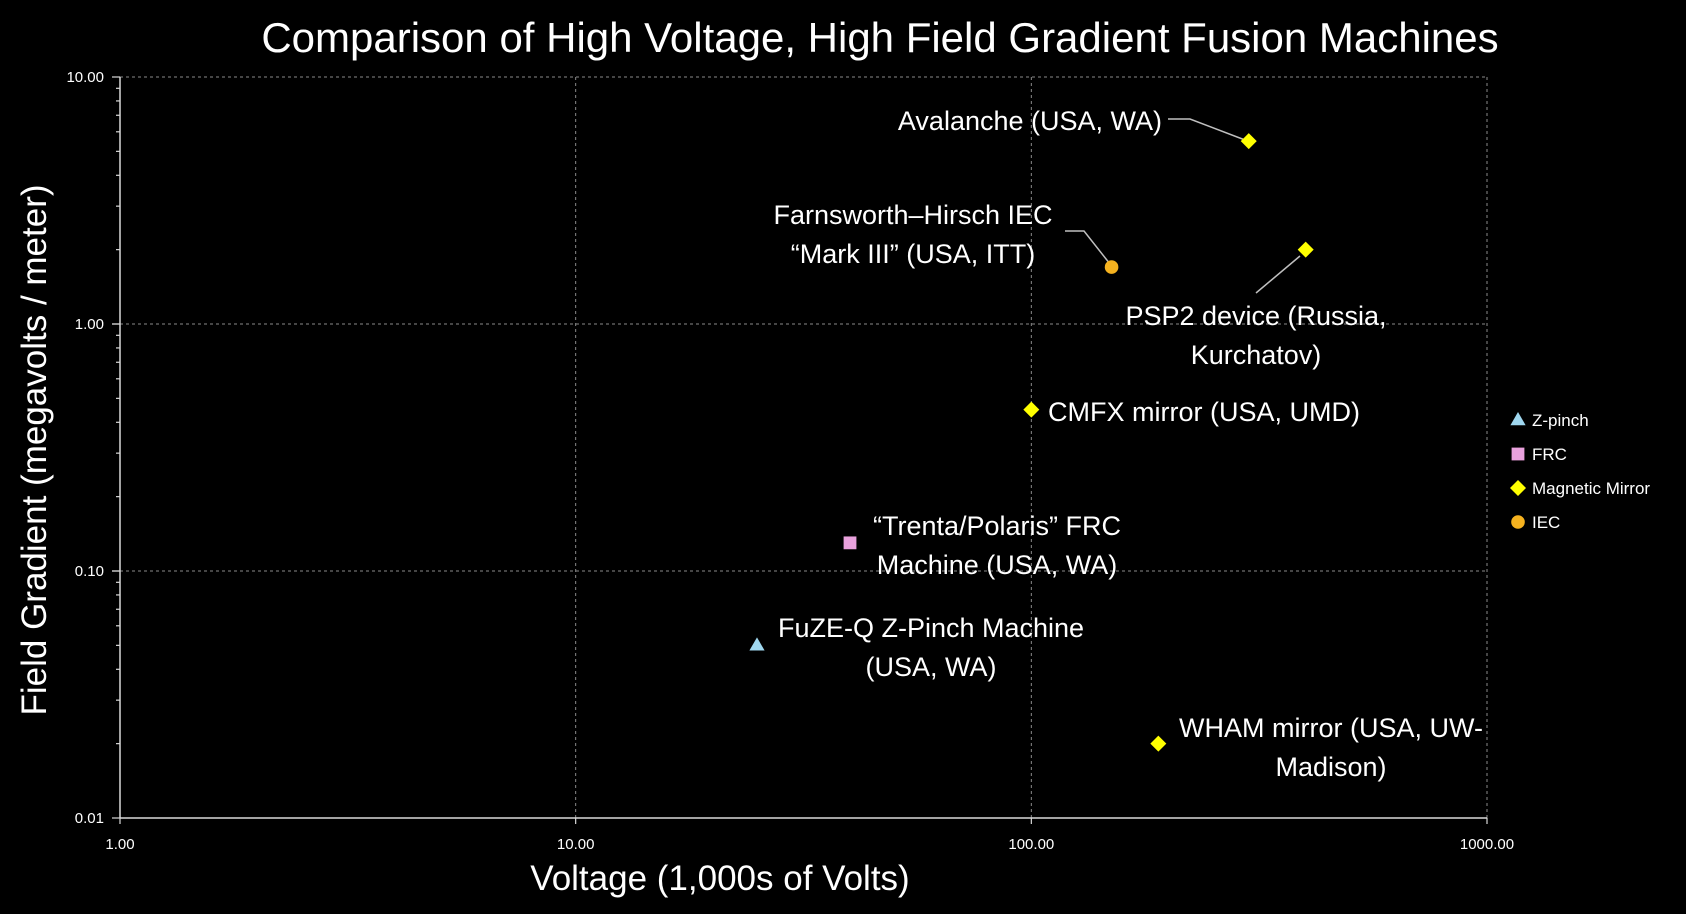  I want to click on legend-label: Magnetic Mirror, so click(1591, 488).